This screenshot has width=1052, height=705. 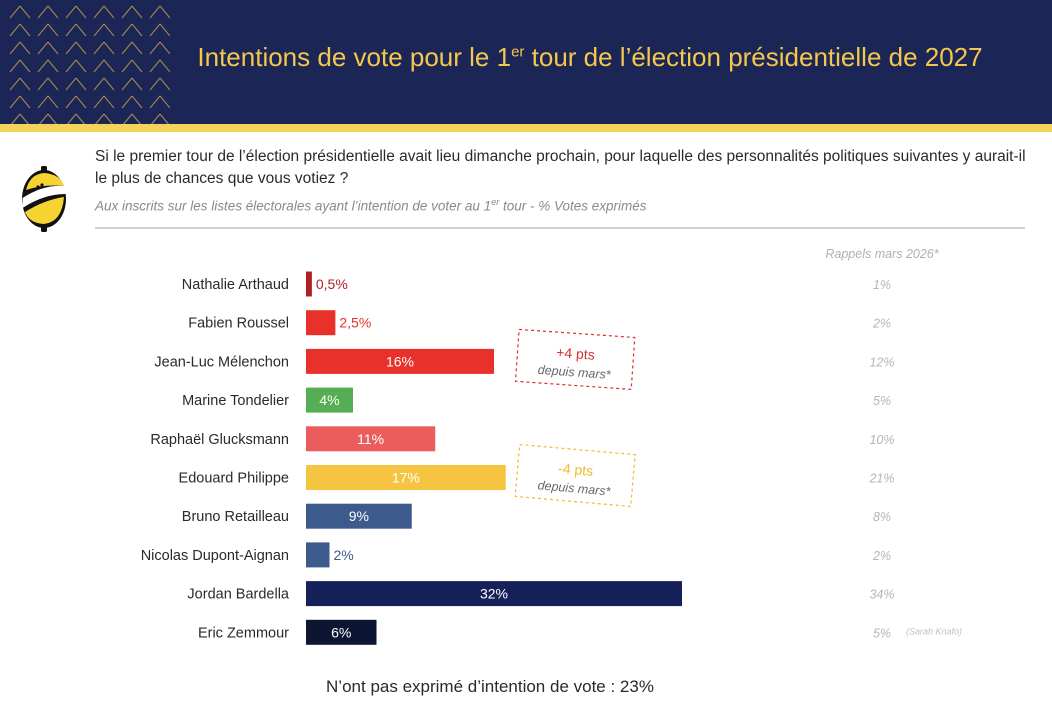 What do you see at coordinates (238, 595) in the screenshot?
I see `category-label-jordan-bardella: Jordan Bardella` at bounding box center [238, 595].